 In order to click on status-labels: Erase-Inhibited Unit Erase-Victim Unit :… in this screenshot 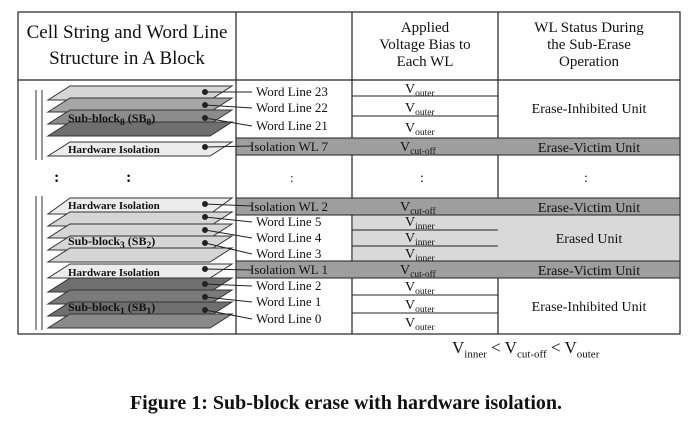, I will do `click(589, 208)`.